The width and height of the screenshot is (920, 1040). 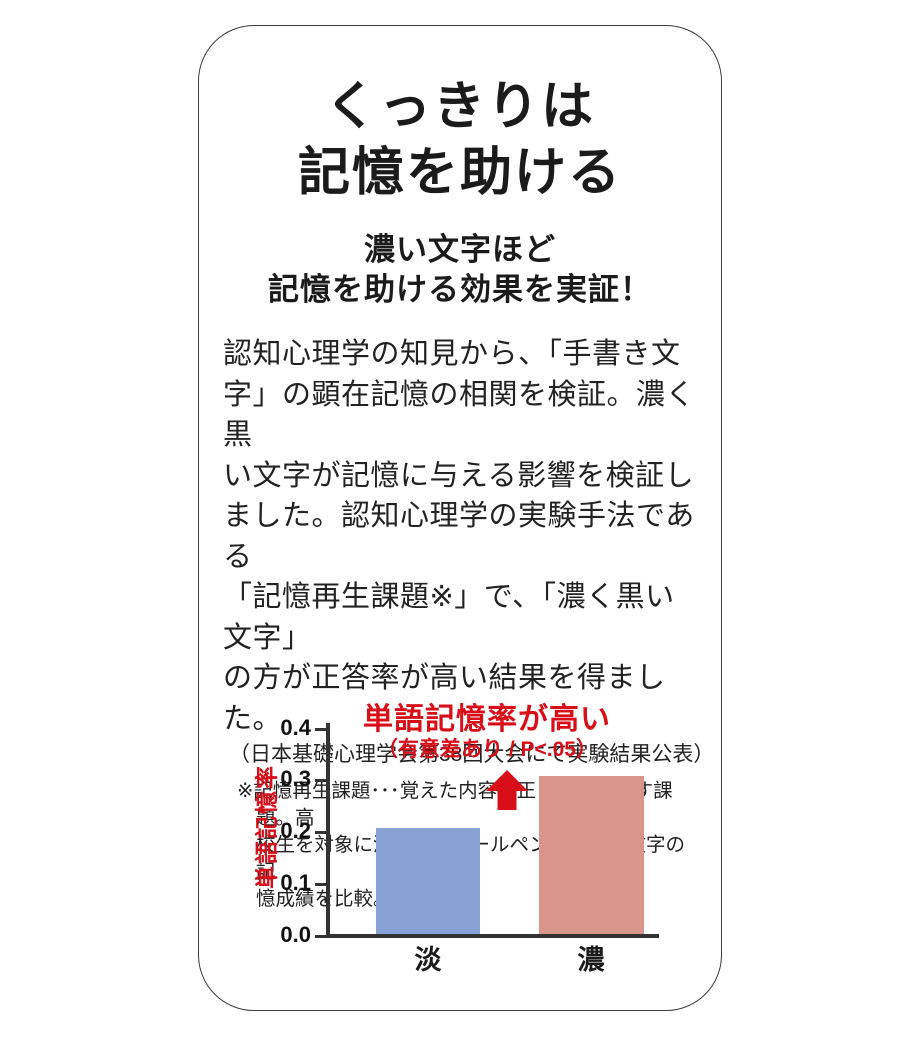 What do you see at coordinates (459, 173) in the screenshot?
I see `headline-line2: 記憶を助ける` at bounding box center [459, 173].